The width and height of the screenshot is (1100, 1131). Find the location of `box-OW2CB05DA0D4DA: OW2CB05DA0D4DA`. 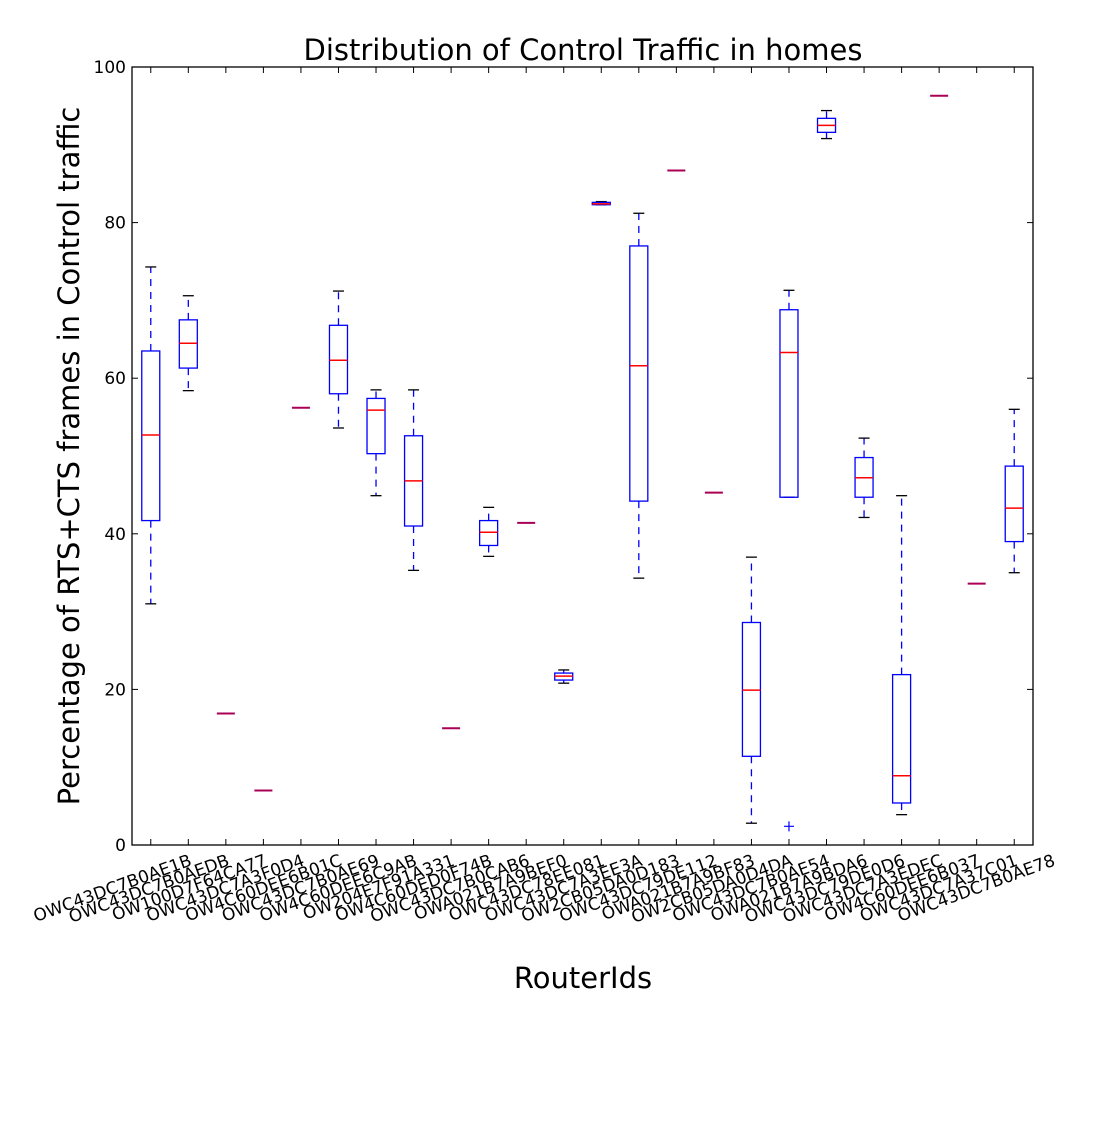

box-OW2CB05DA0D4DA: OW2CB05DA0D4DA is located at coordinates (712, 497).